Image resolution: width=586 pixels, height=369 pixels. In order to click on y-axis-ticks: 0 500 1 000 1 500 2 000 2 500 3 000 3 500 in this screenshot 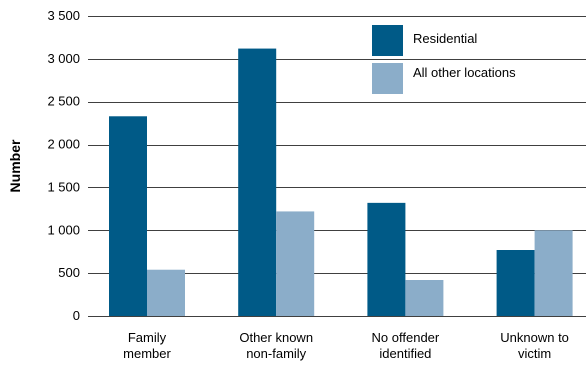, I will do `click(63, 165)`.